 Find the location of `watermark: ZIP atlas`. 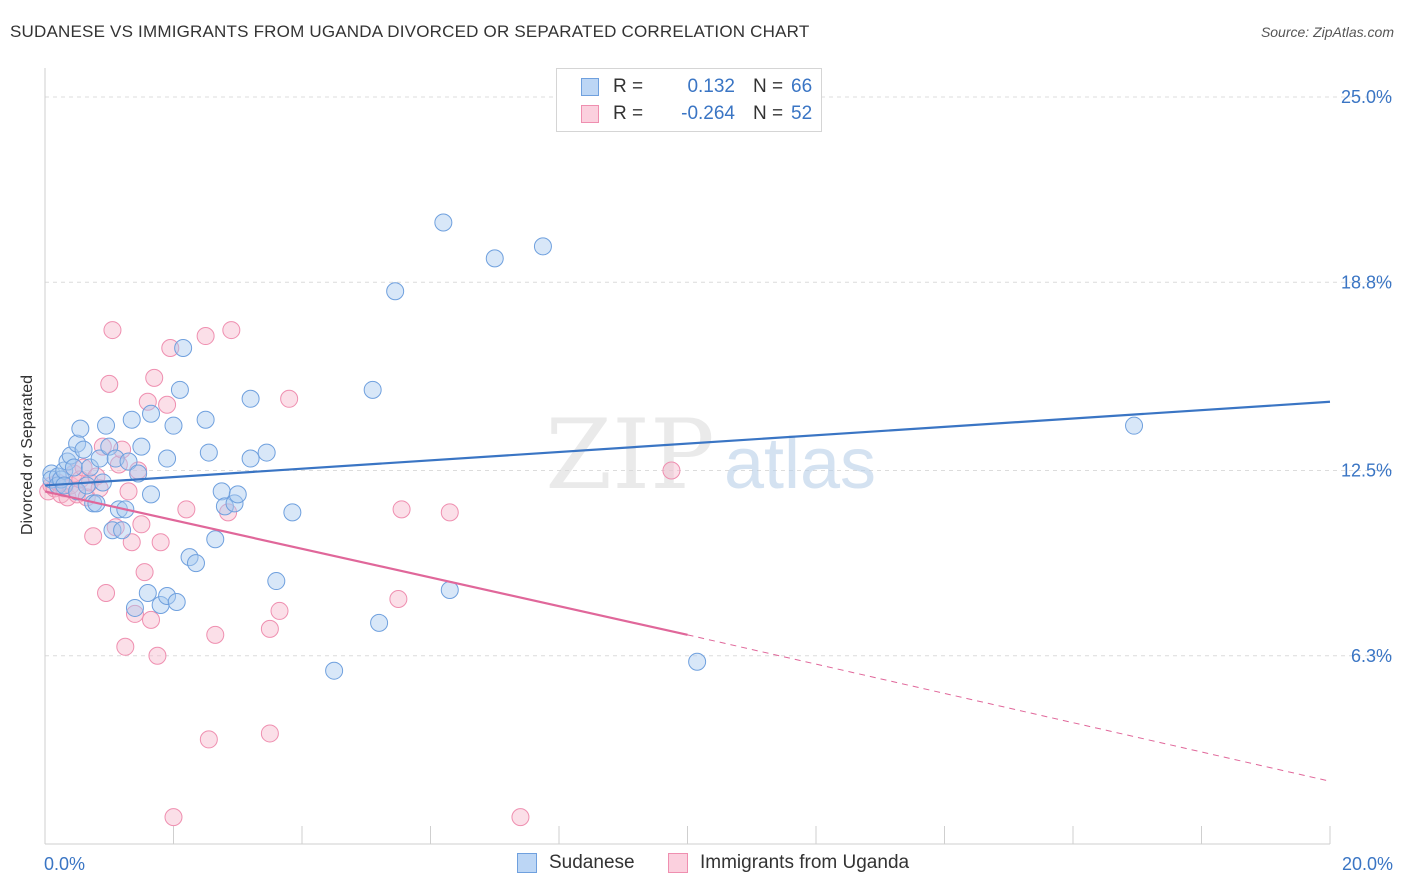

watermark: ZIP atlas is located at coordinates (710, 455).